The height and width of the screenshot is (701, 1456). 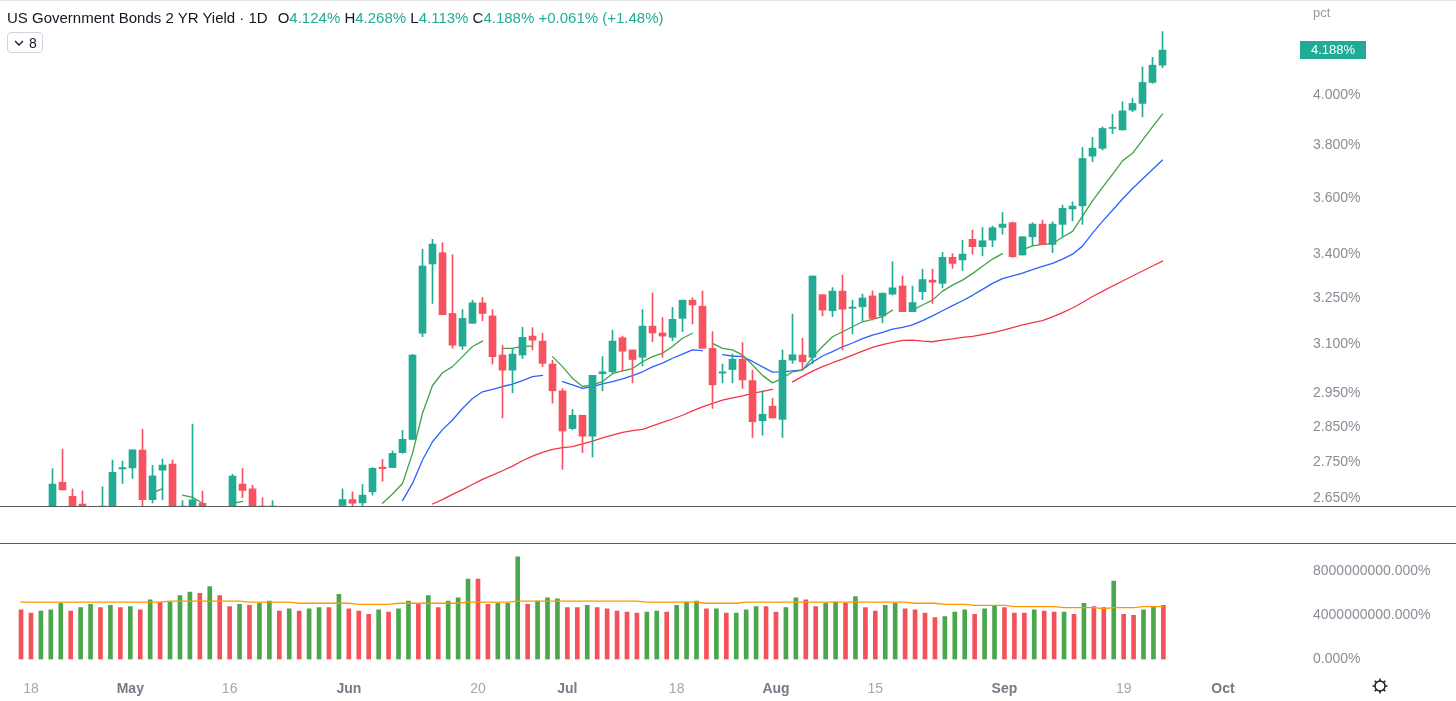 I want to click on x-tick-label: 20, so click(x=478, y=687).